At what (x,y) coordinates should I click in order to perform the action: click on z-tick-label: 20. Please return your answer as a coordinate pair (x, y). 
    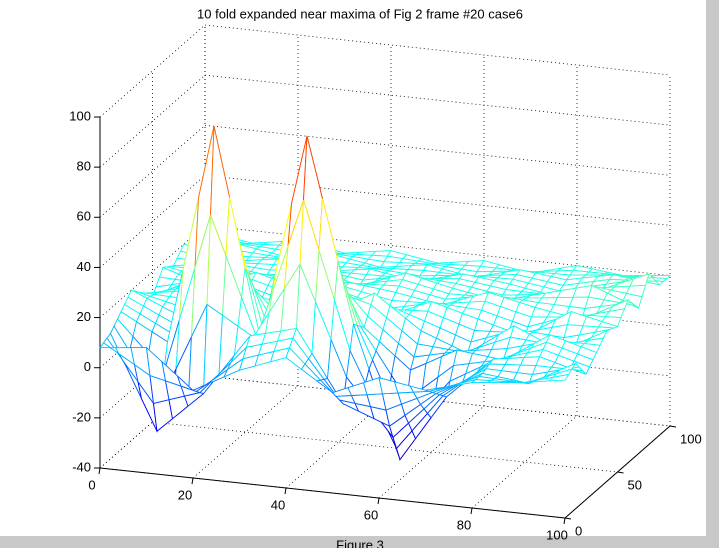
    Looking at the image, I should click on (84, 316).